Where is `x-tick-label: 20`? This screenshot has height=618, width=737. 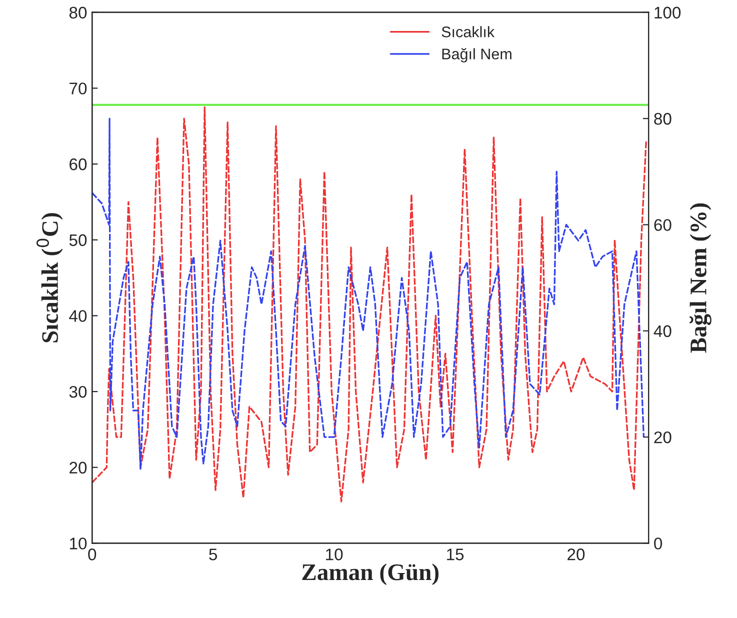
x-tick-label: 20 is located at coordinates (576, 554).